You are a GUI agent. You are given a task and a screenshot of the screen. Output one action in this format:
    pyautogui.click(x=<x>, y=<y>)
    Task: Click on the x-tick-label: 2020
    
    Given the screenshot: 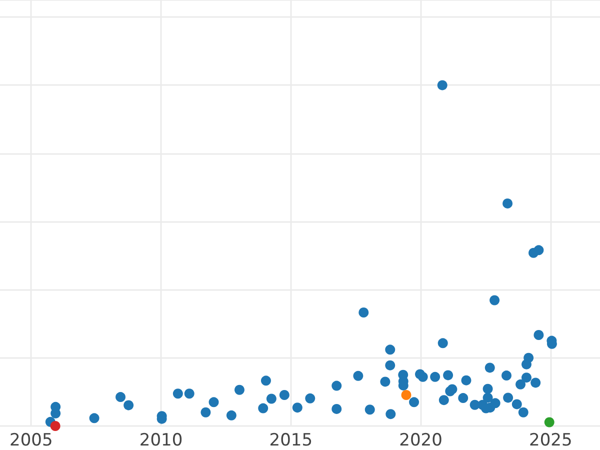 What is the action you would take?
    pyautogui.click(x=420, y=440)
    